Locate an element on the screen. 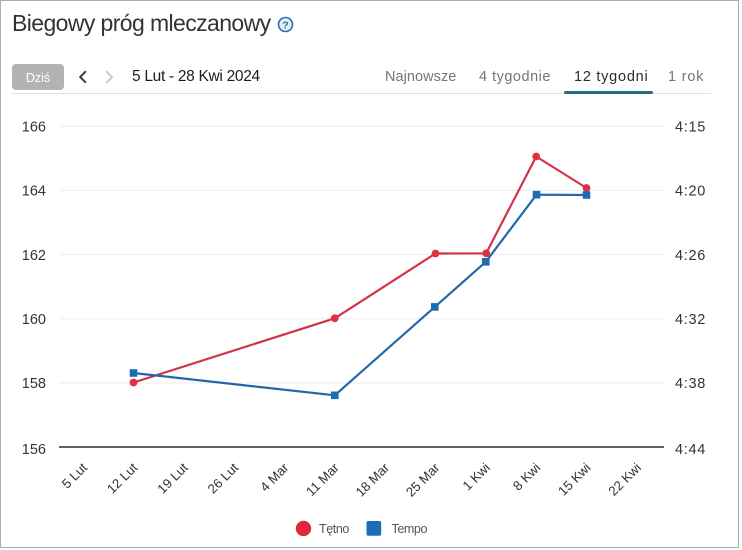 The image size is (742, 550). svg-text: 166 is located at coordinates (34, 127).